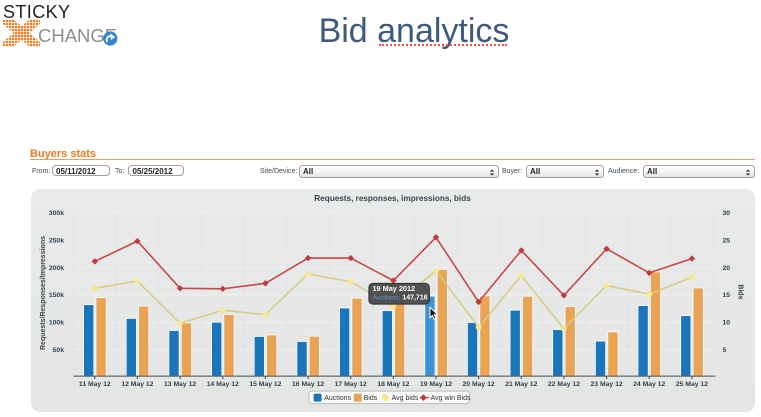 The height and width of the screenshot is (417, 761). What do you see at coordinates (337, 398) in the screenshot?
I see `svg-text: Auctions` at bounding box center [337, 398].